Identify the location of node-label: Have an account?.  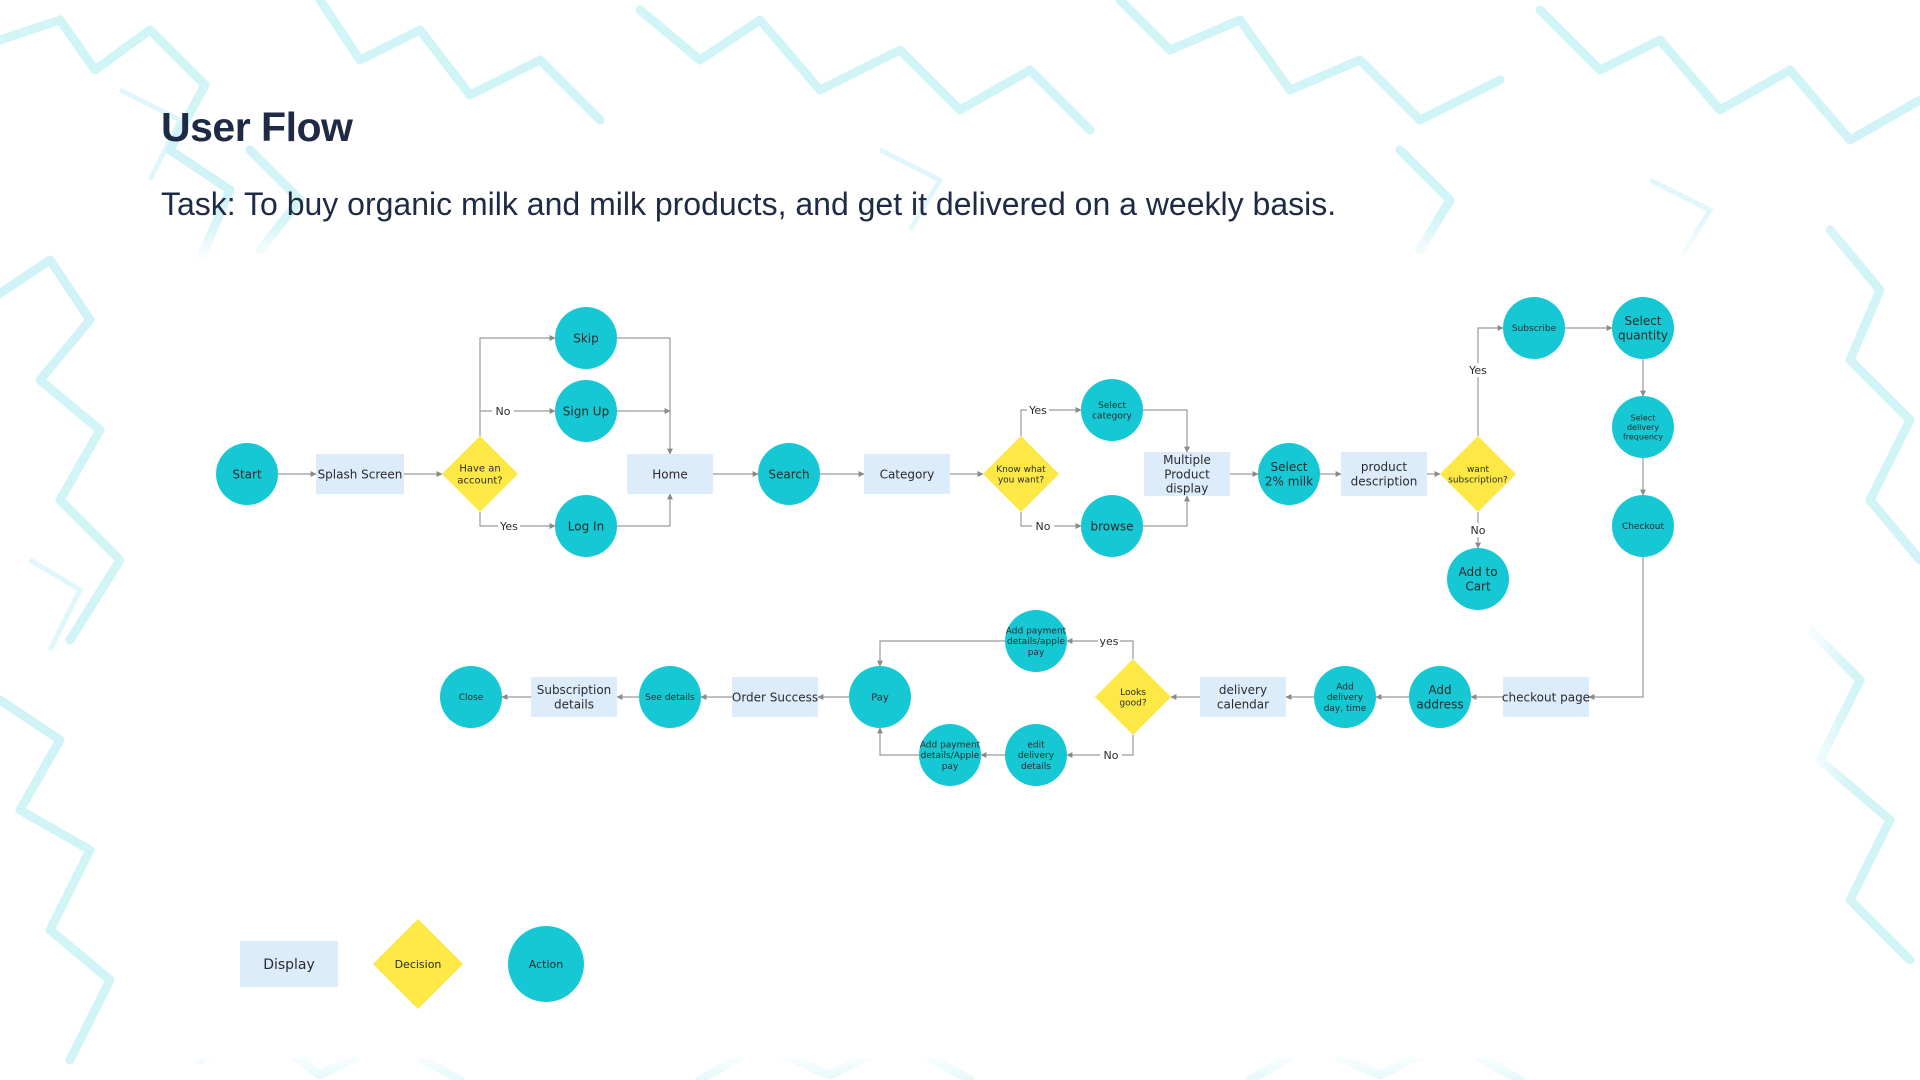
(479, 475).